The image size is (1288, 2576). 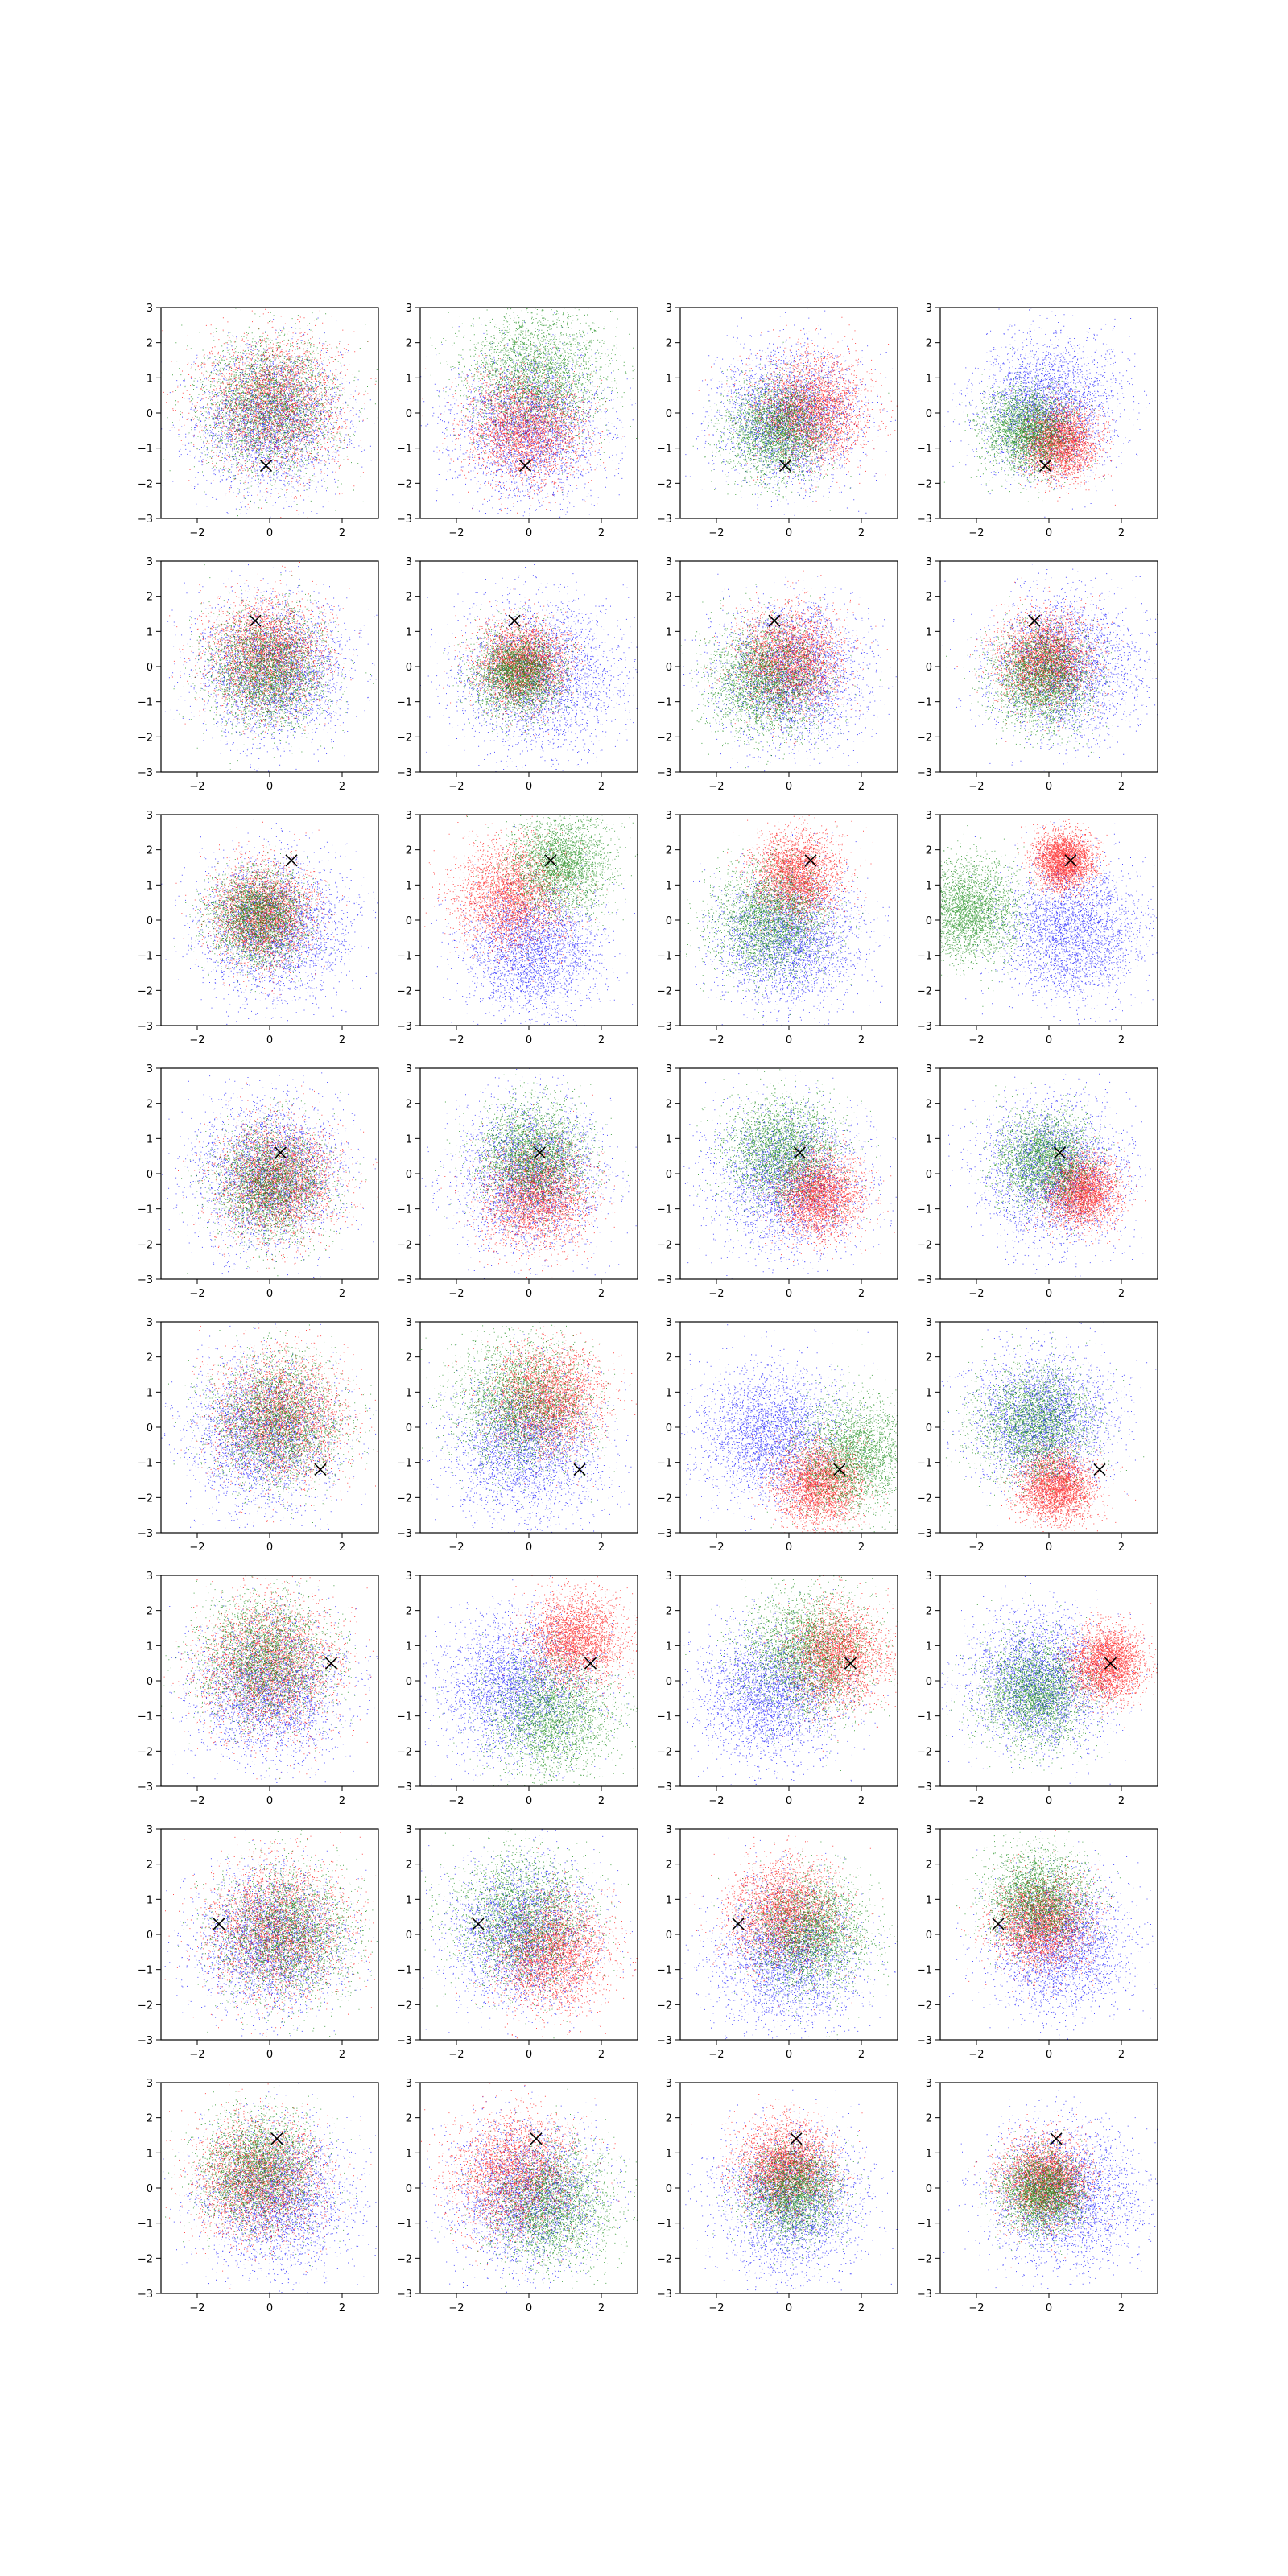 What do you see at coordinates (282, 1694) in the screenshot?
I see `series-blue-points` at bounding box center [282, 1694].